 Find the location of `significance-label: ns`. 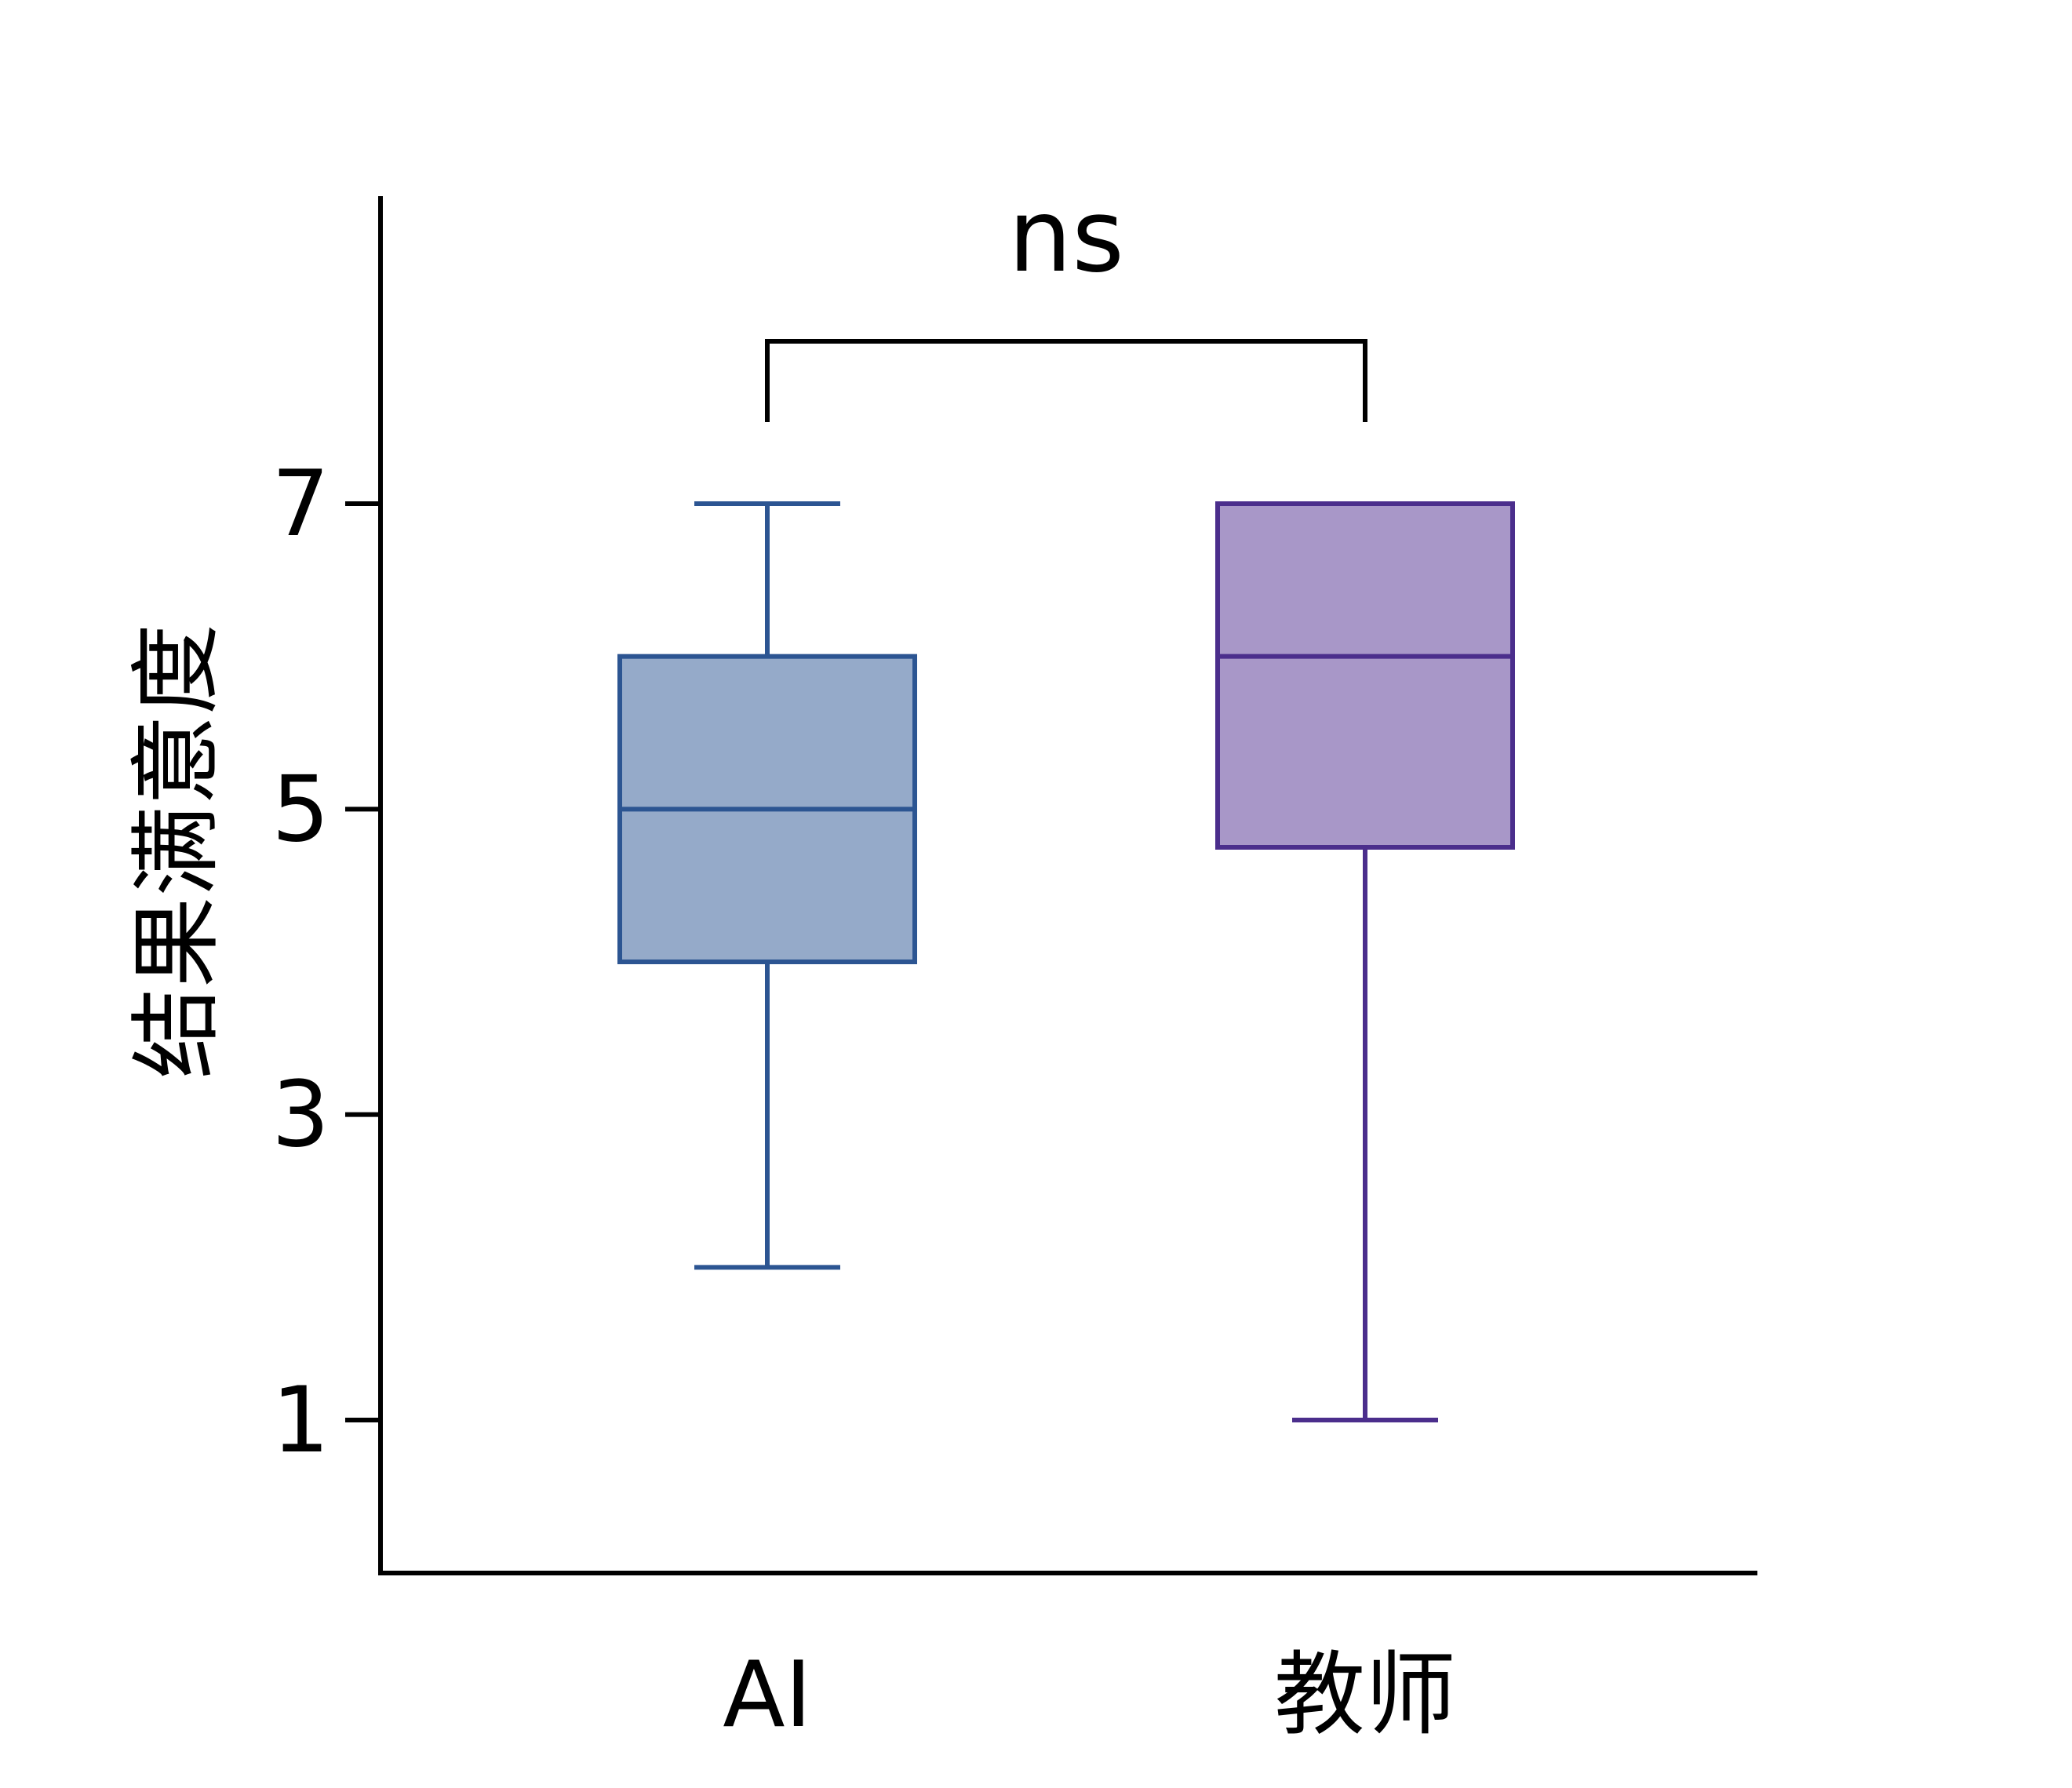

significance-label: ns is located at coordinates (1066, 237).